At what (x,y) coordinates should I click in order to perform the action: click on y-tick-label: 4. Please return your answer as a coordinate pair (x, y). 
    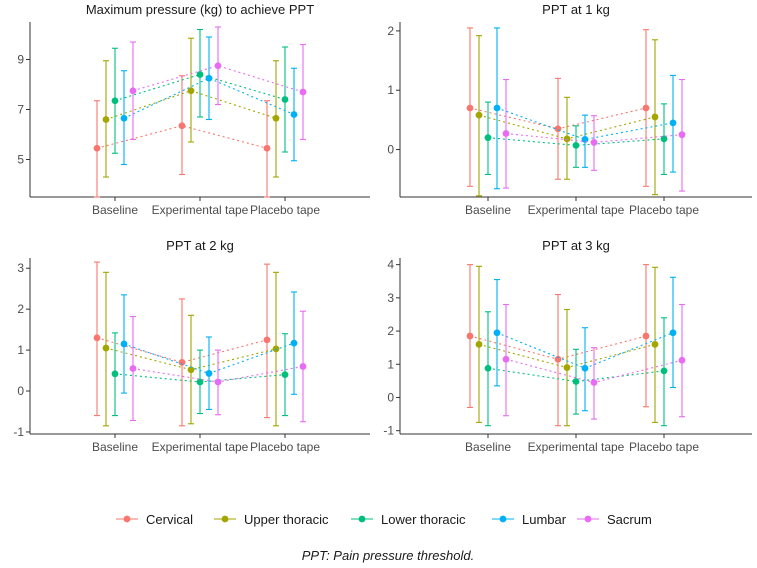
    Looking at the image, I should click on (390, 265).